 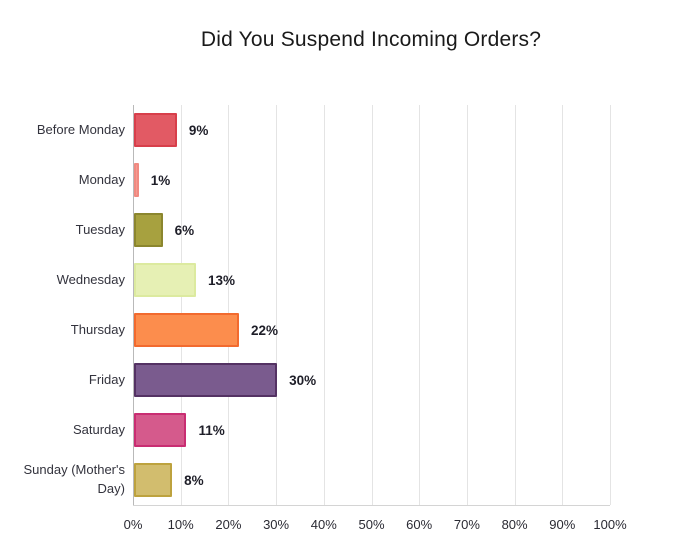 What do you see at coordinates (371, 505) in the screenshot?
I see `x-axis-line` at bounding box center [371, 505].